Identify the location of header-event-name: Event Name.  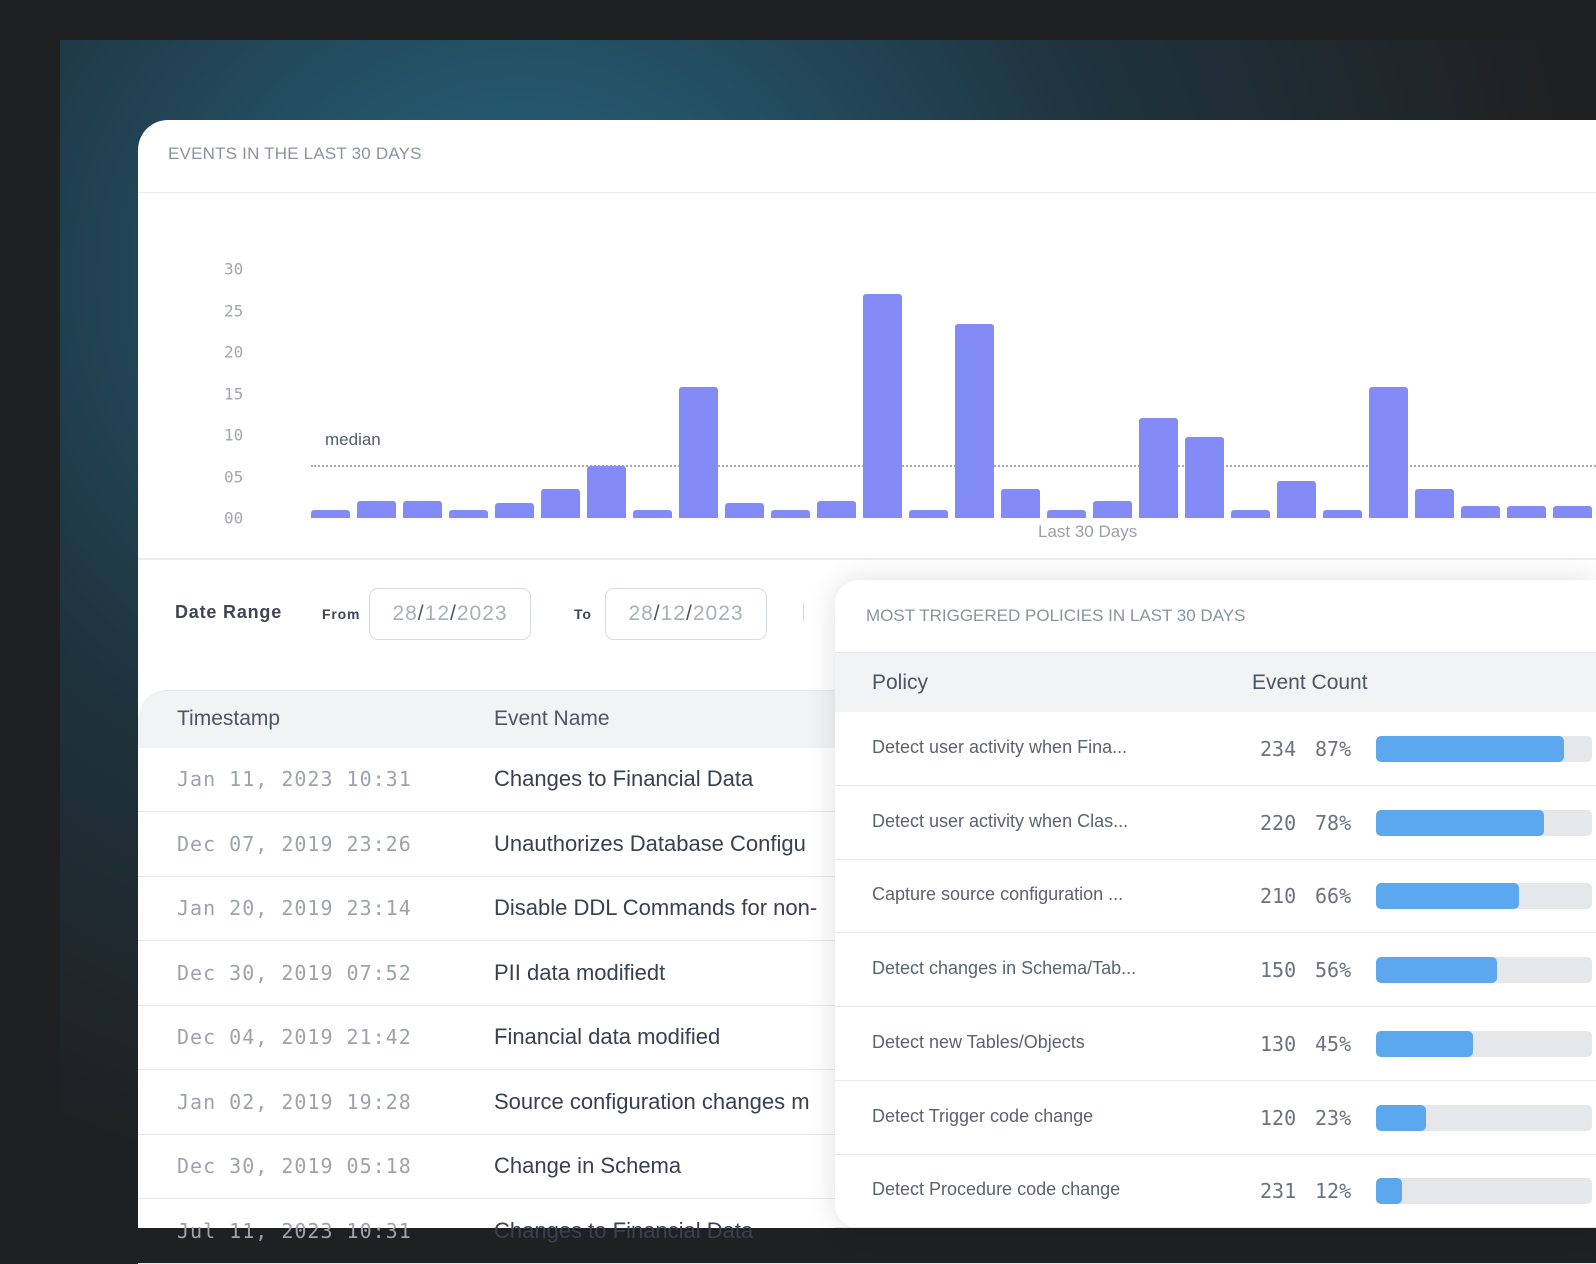
(552, 718).